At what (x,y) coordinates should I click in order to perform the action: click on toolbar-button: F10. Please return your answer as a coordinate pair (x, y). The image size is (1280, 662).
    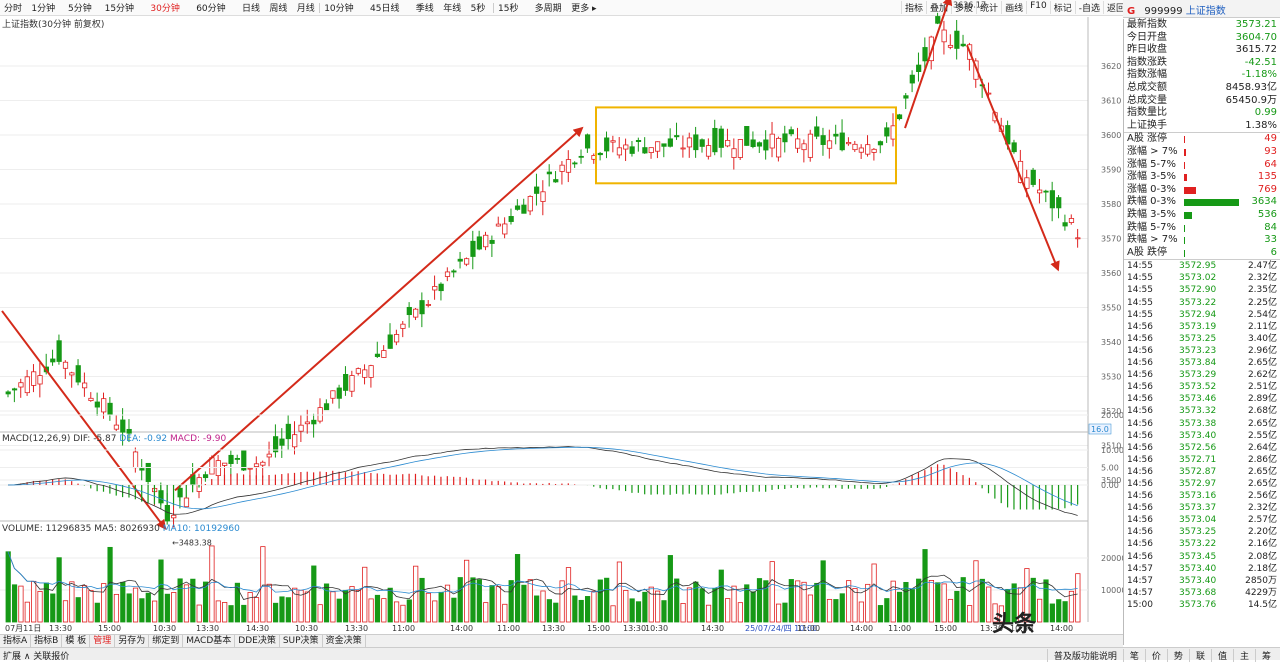
    Looking at the image, I should click on (1038, 7).